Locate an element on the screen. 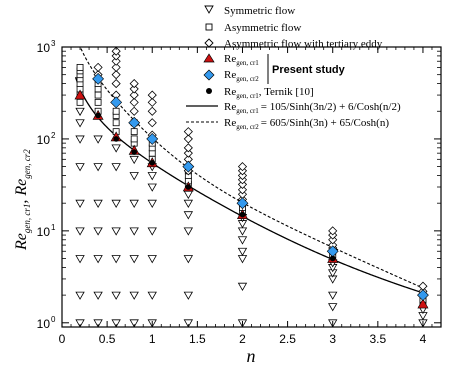  y-axis-title-sub2: gen, cr2 is located at coordinates (27, 164).